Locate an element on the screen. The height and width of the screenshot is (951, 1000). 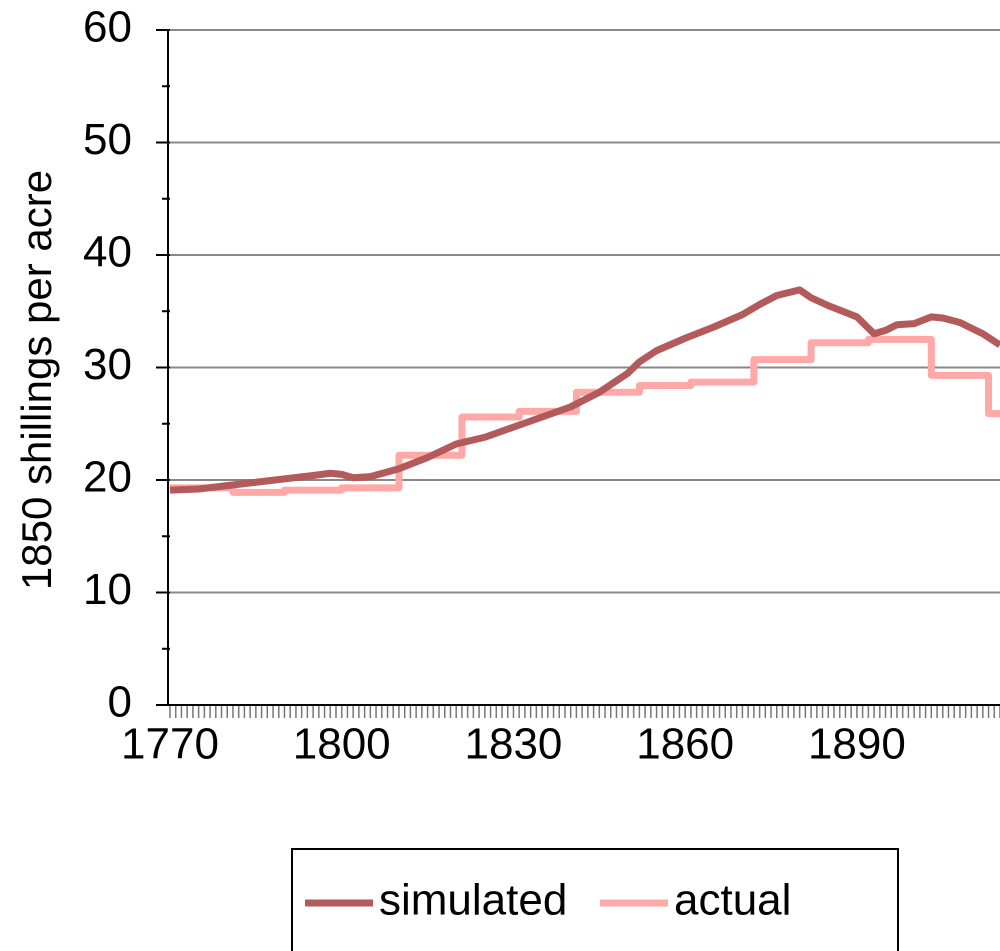
x-tick-label: 1860 is located at coordinates (685, 744).